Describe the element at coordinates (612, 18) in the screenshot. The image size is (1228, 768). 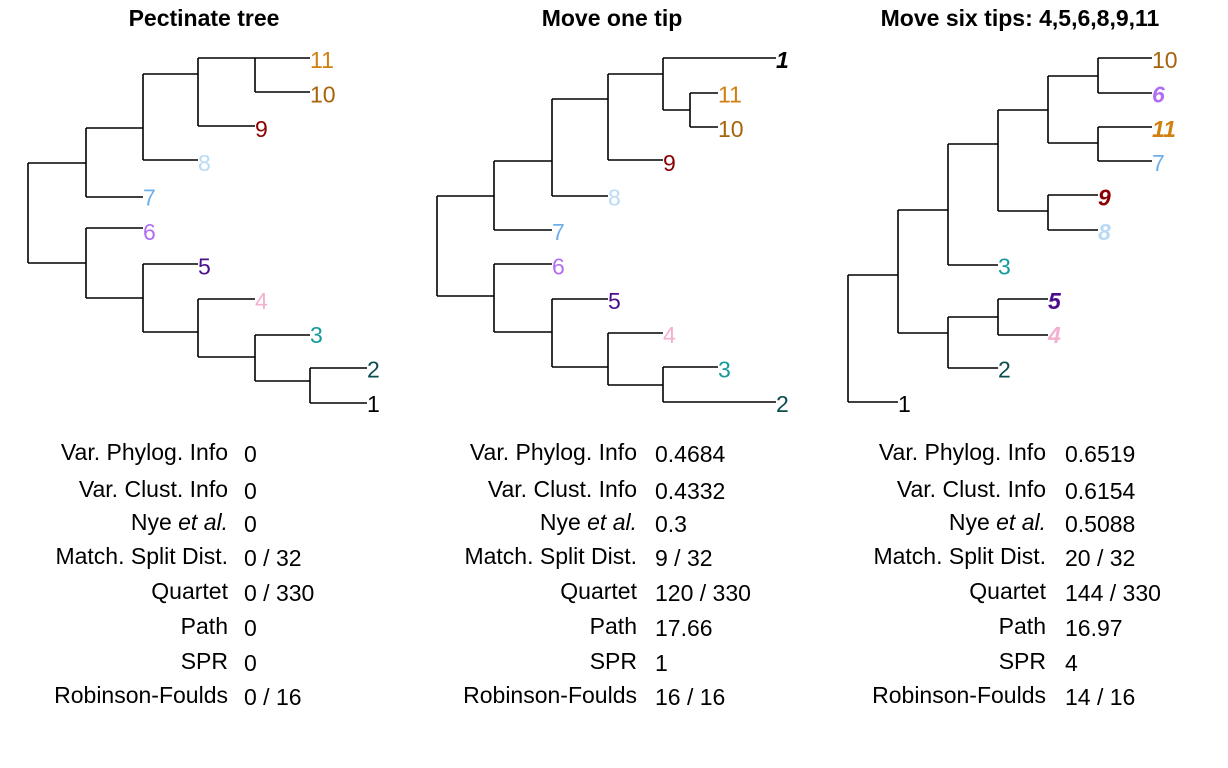
I see `panel-title: Move one tip` at that location.